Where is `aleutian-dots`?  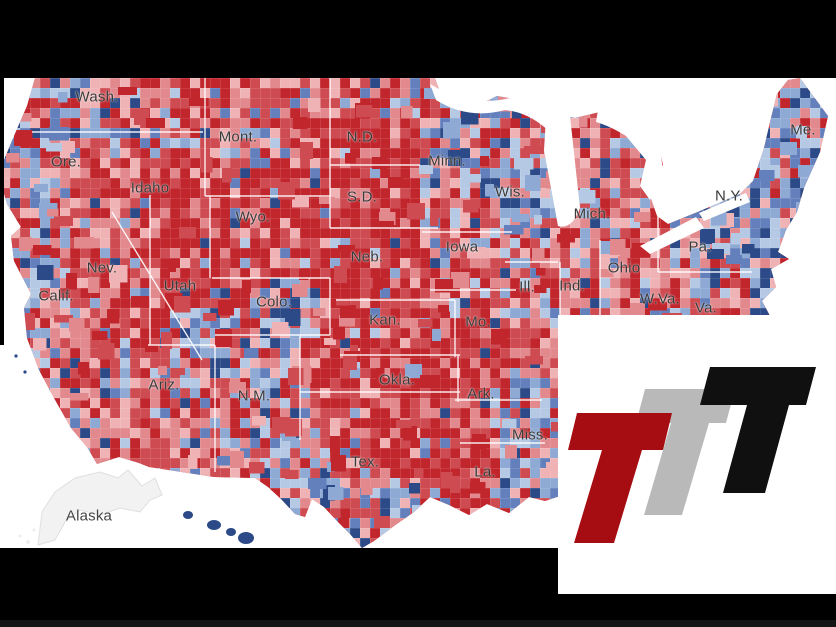 aleutian-dots is located at coordinates (27, 536).